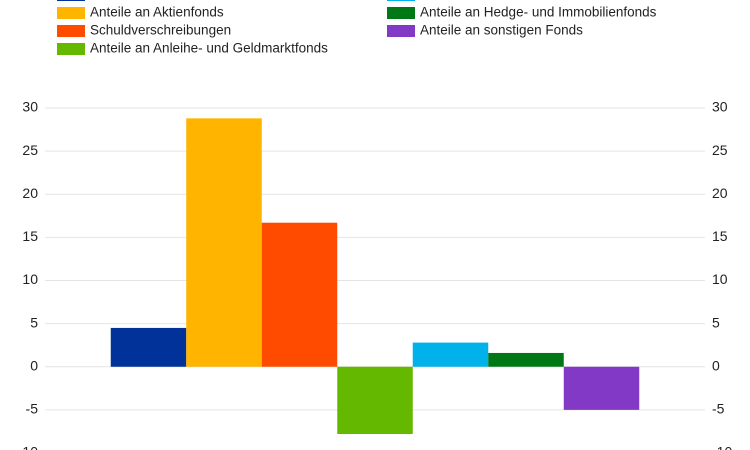  I want to click on y2-tick-label: -5, so click(718, 409).